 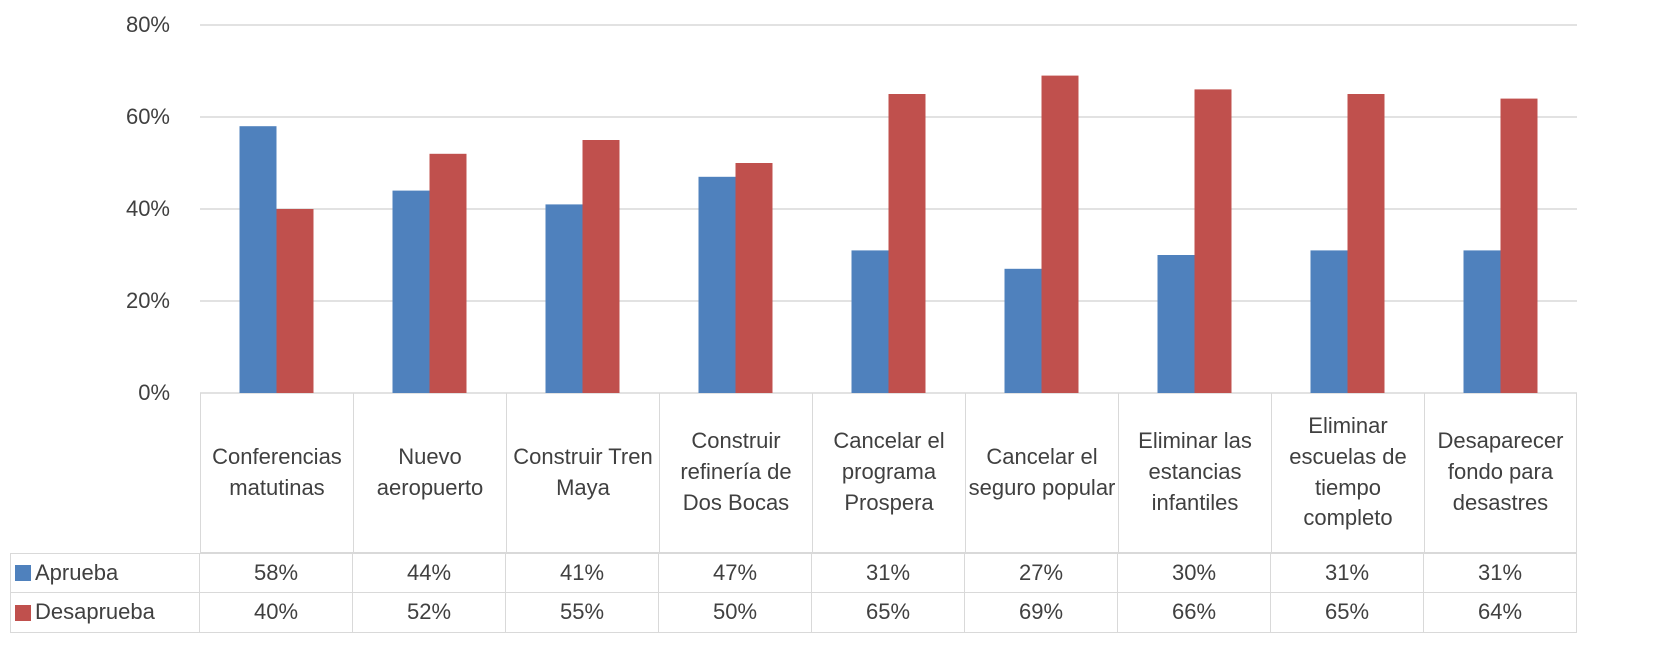 What do you see at coordinates (1041, 613) in the screenshot?
I see `table-value: 69%` at bounding box center [1041, 613].